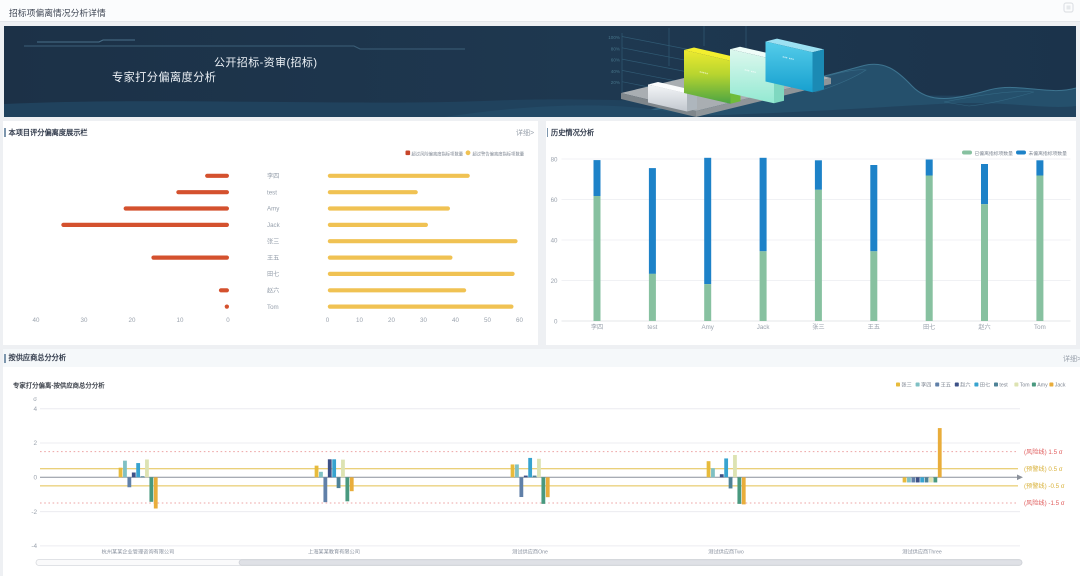 Image resolution: width=1080 pixels, height=576 pixels. I want to click on svg-text: (风险线) 1.5 σ, so click(1043, 452).